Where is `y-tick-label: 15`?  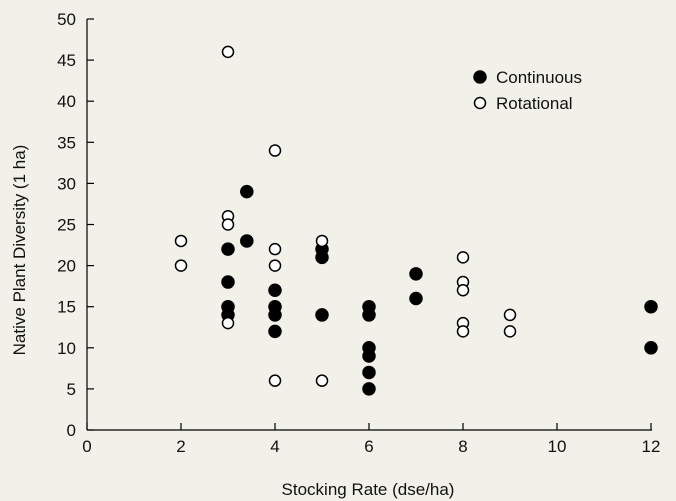
y-tick-label: 15 is located at coordinates (66, 307).